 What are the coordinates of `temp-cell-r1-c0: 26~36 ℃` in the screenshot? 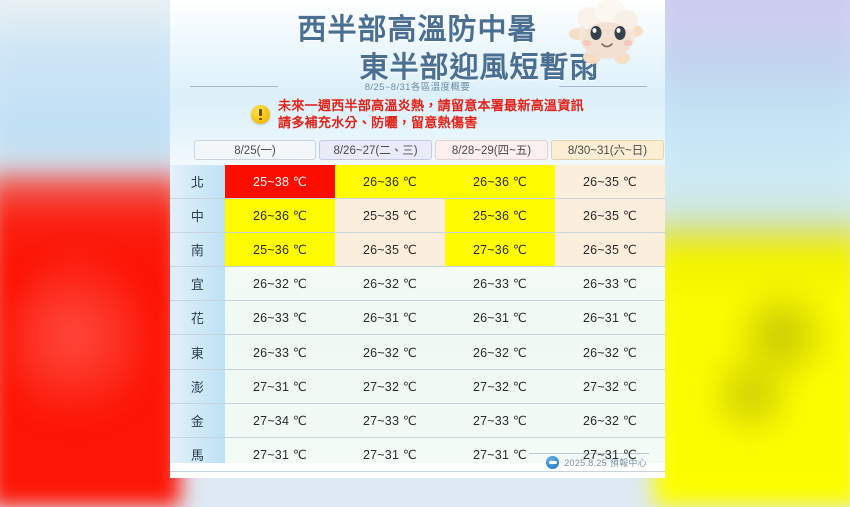 It's located at (280, 216).